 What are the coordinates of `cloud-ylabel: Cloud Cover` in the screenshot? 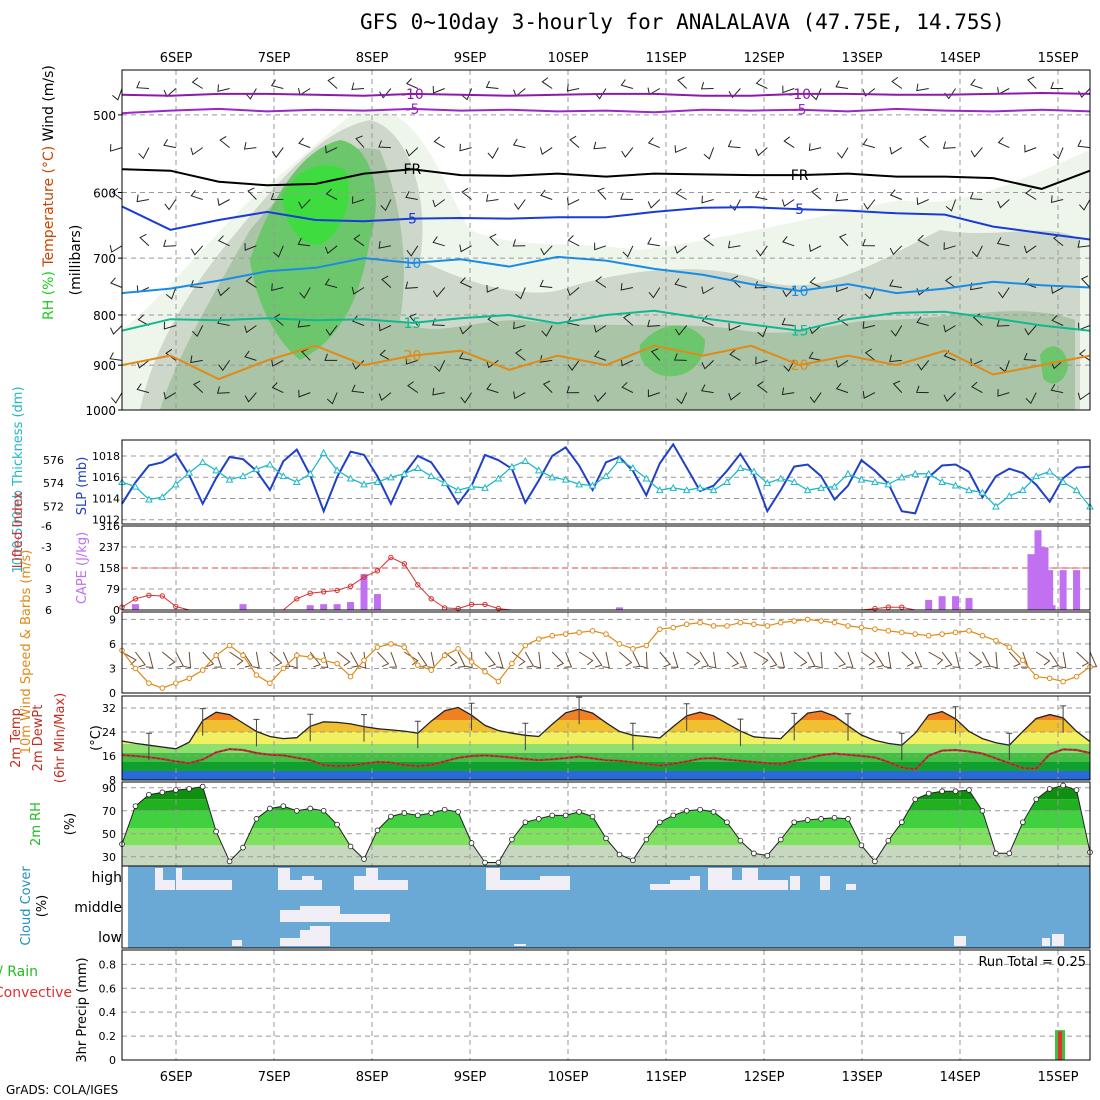 It's located at (26, 906).